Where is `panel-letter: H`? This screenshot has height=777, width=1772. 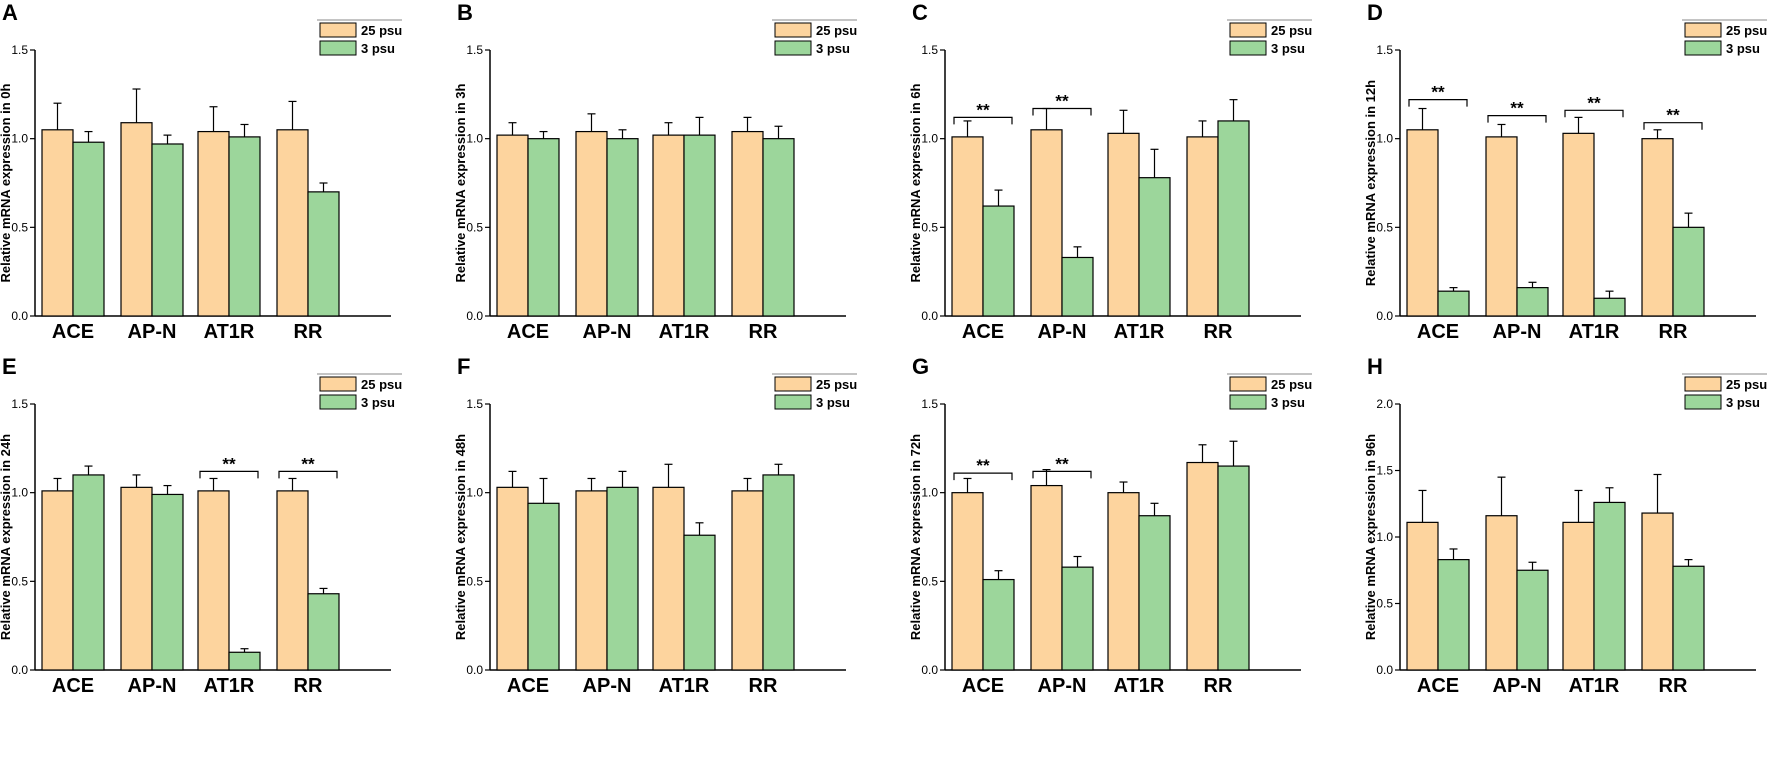 panel-letter: H is located at coordinates (1375, 366).